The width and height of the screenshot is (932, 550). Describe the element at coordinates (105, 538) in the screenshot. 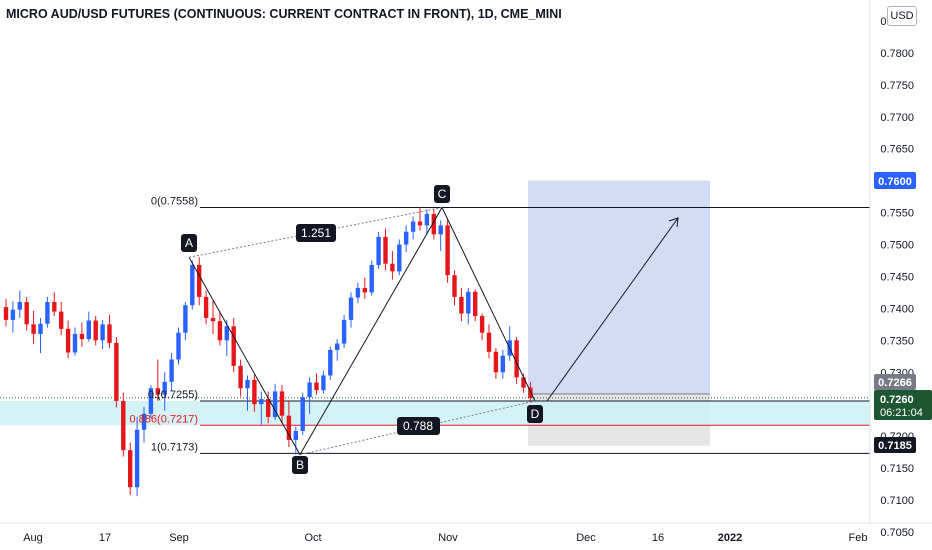

I see `time-tick-label: 17` at that location.